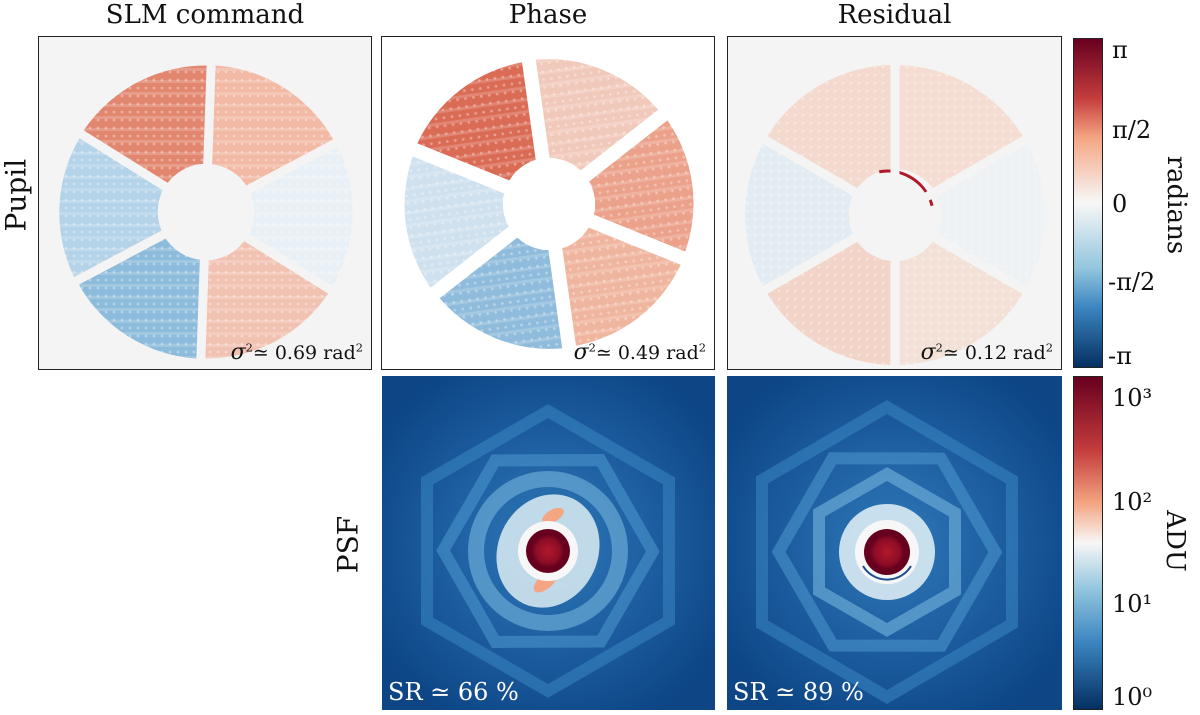 Image resolution: width=1200 pixels, height=715 pixels. I want to click on psf-image-phase, so click(548, 543).